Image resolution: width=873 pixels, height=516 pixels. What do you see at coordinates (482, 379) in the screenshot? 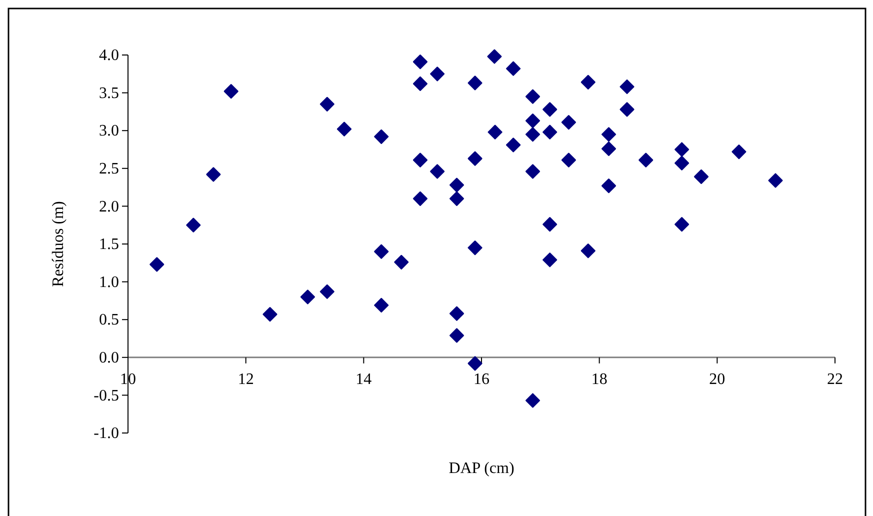
I see `x-tick-label: 16` at bounding box center [482, 379].